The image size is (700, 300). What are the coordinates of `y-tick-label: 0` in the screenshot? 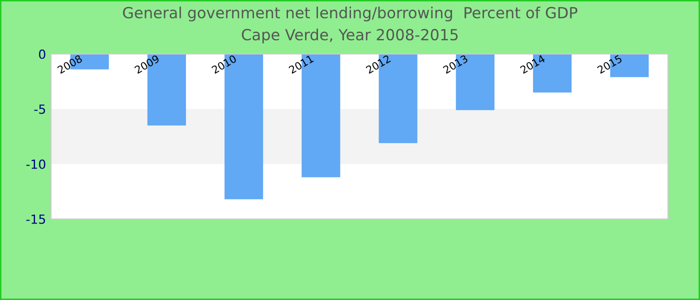 It's located at (42, 54).